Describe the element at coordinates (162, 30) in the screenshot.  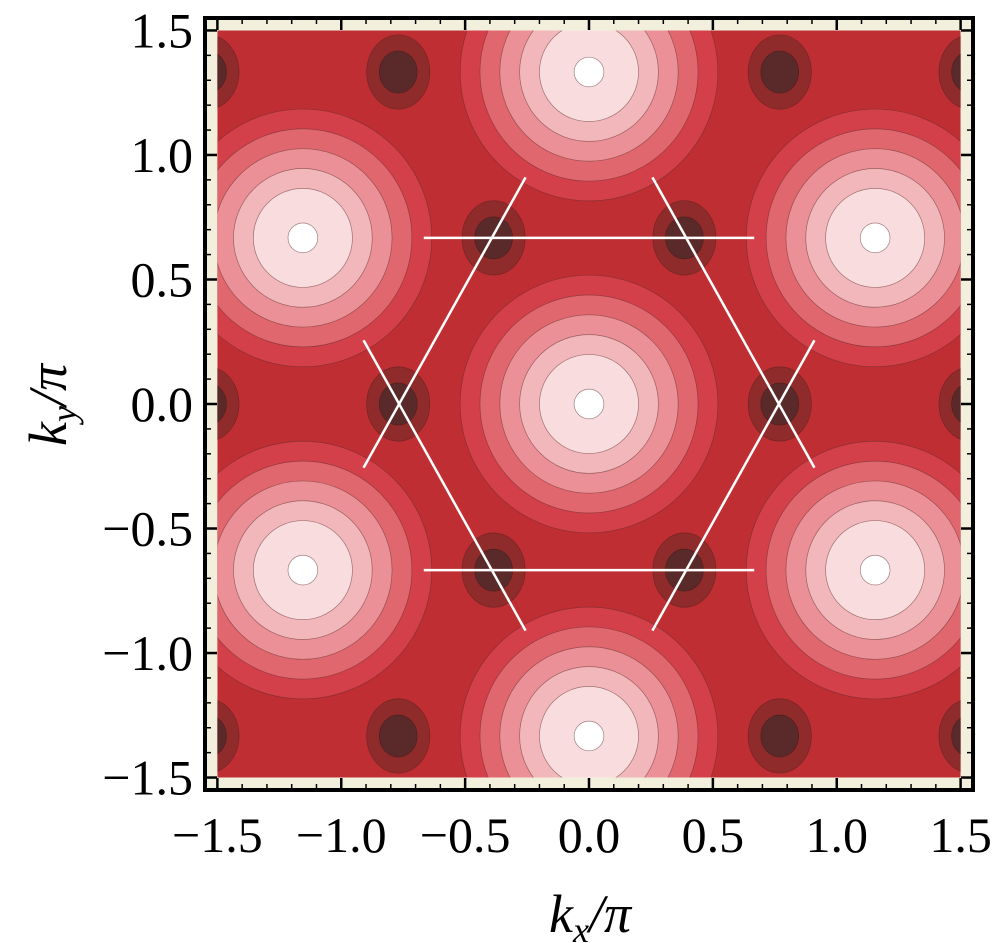
I see `y-tick-label: 1.5` at that location.